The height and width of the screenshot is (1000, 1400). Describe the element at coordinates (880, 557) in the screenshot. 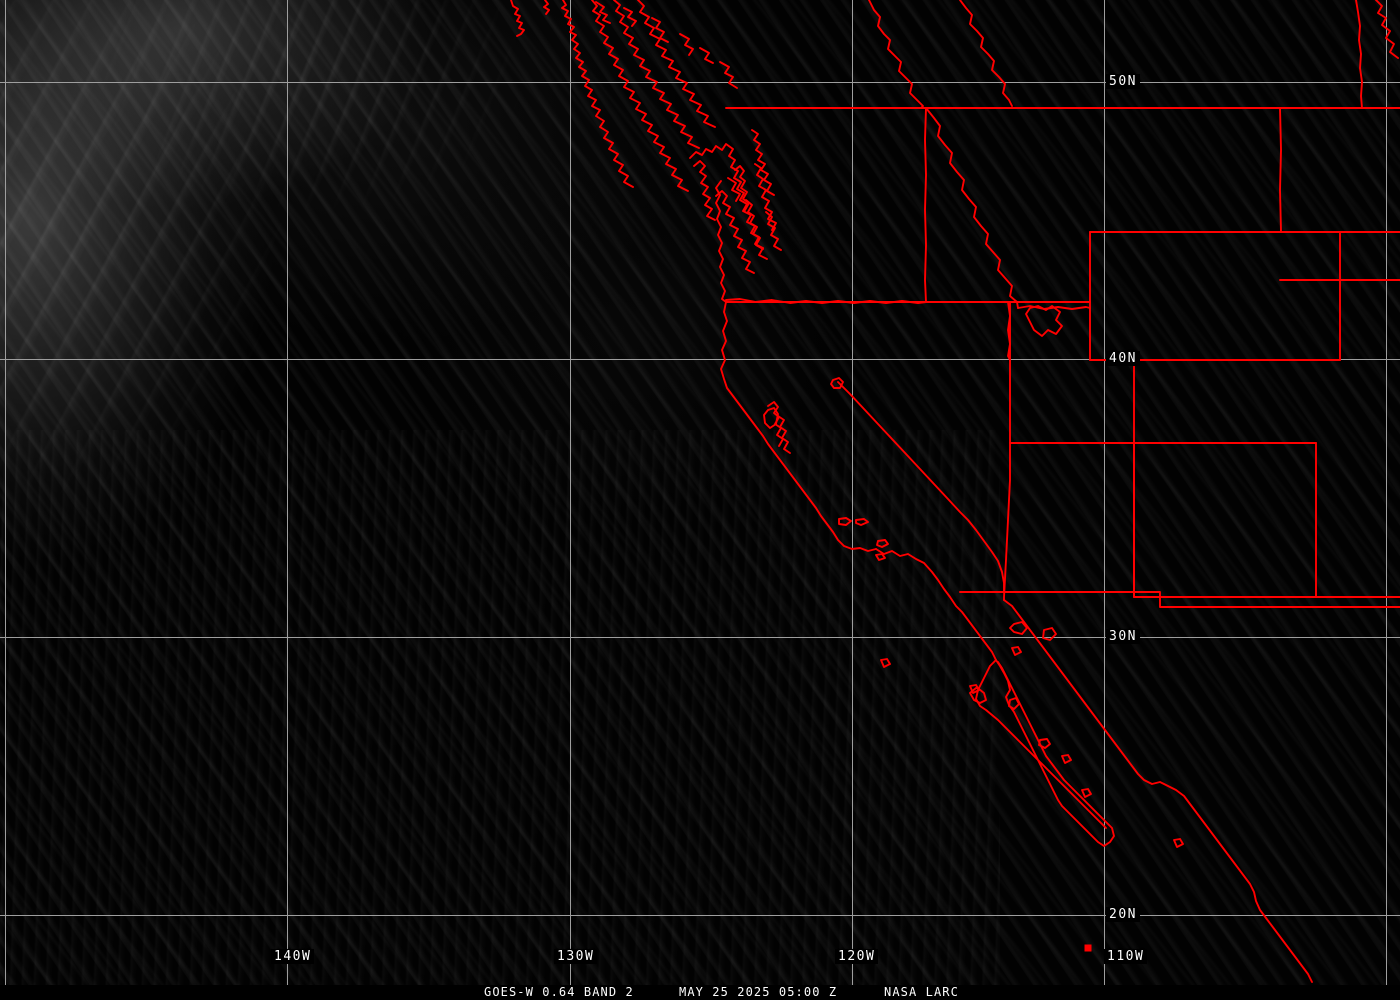

I see `island-san-clemente` at that location.